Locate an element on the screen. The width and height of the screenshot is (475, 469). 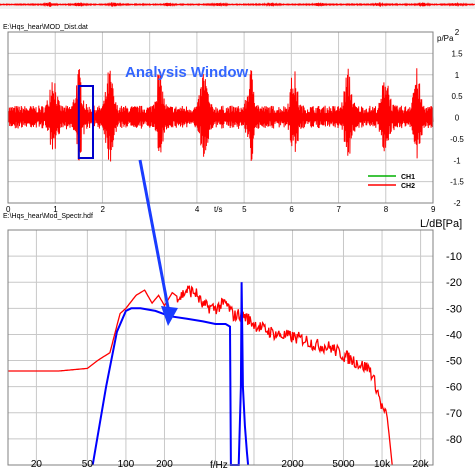
analysis-arrow-line is located at coordinates (155, 239).